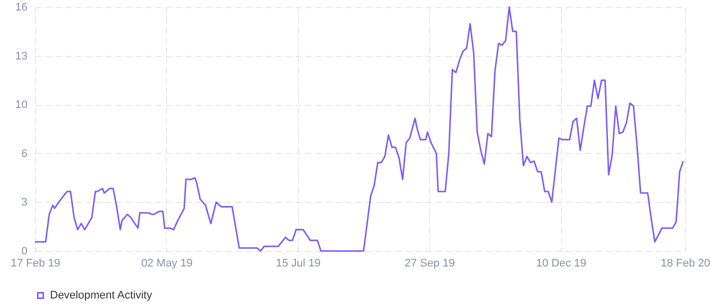  I want to click on y-tick-label: 10, so click(21, 105).